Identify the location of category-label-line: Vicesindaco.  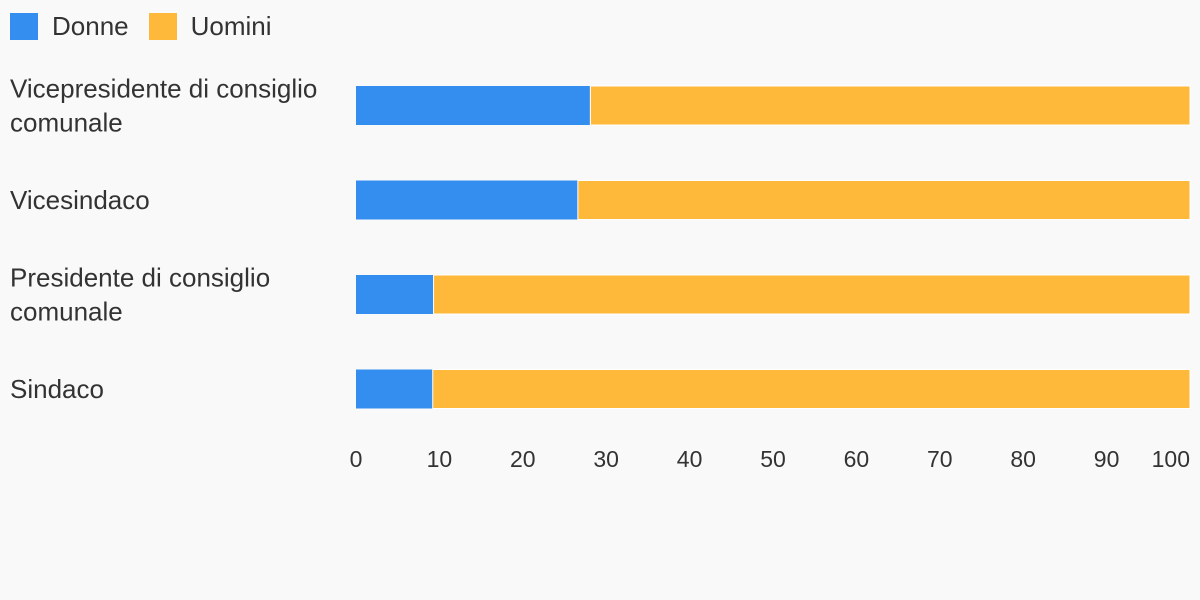
(80, 200).